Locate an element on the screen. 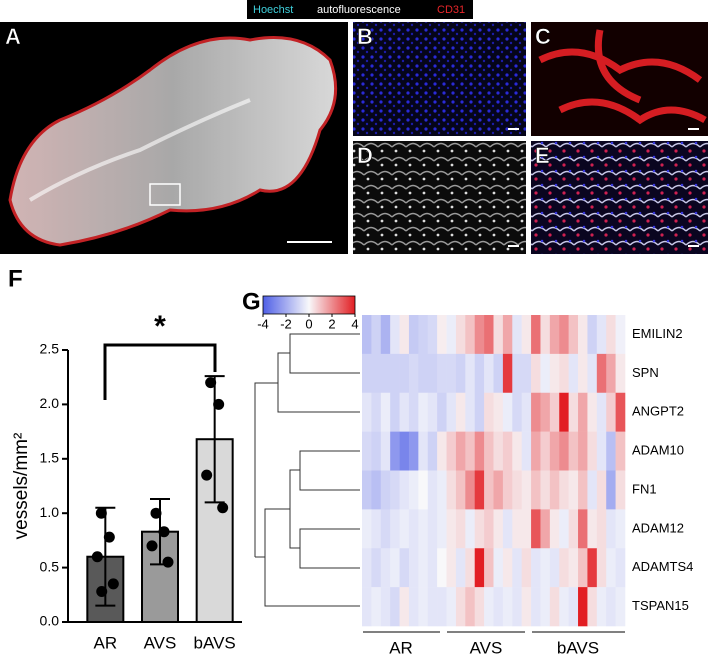  micrograph-b is located at coordinates (439, 79).